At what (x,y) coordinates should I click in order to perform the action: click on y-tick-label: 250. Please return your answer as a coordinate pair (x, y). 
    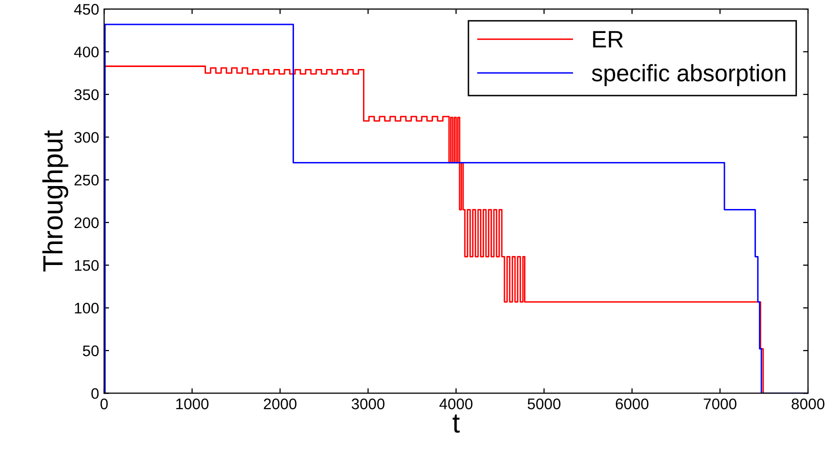
    Looking at the image, I should click on (86, 180).